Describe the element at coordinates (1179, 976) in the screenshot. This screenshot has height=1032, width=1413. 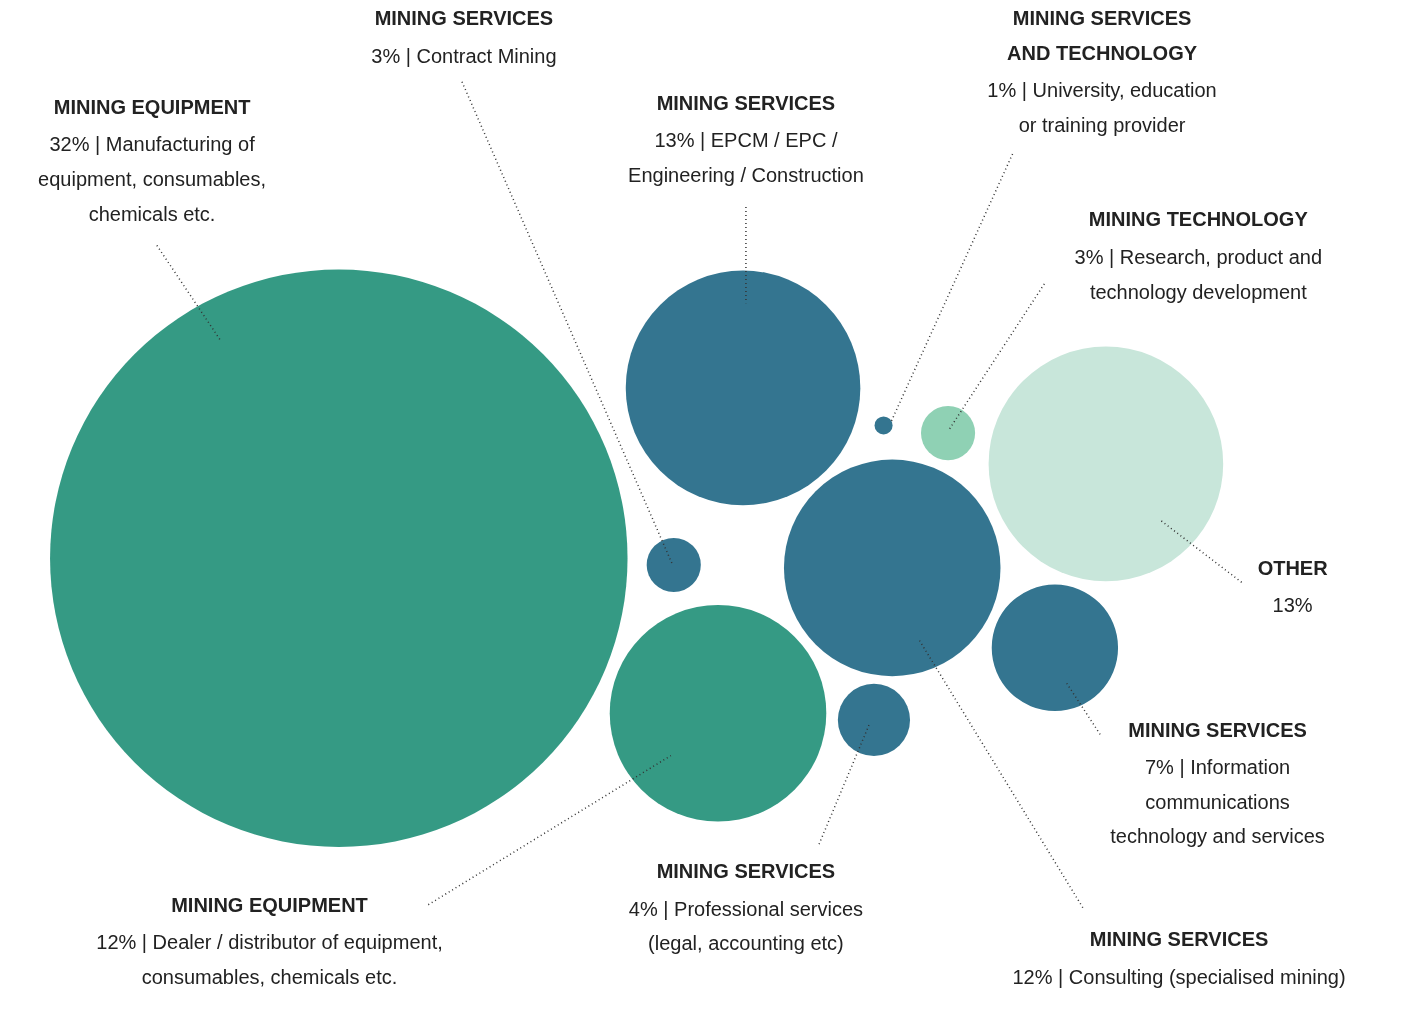
I see `data-label: 12% | Consulting (specialised mining)` at that location.